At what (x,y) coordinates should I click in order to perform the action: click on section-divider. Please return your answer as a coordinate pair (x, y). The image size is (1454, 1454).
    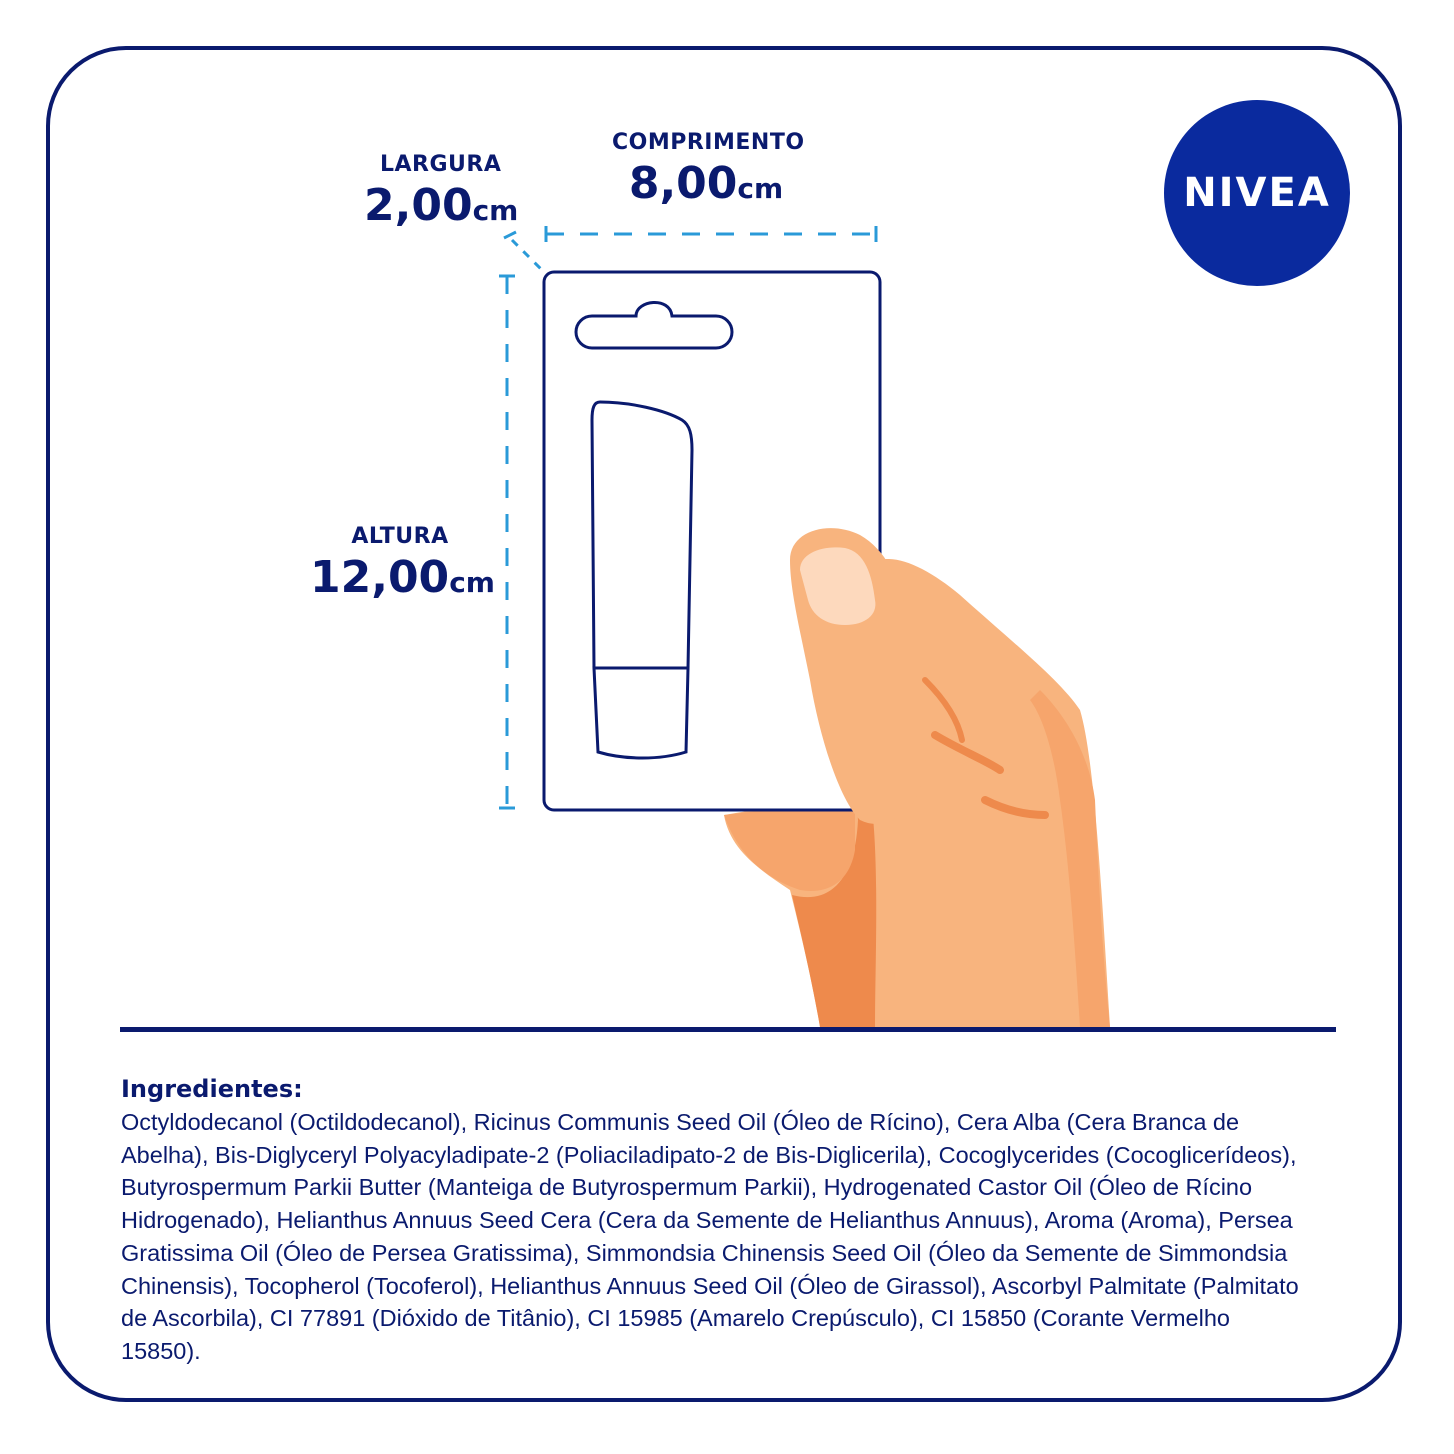
    Looking at the image, I should click on (728, 1029).